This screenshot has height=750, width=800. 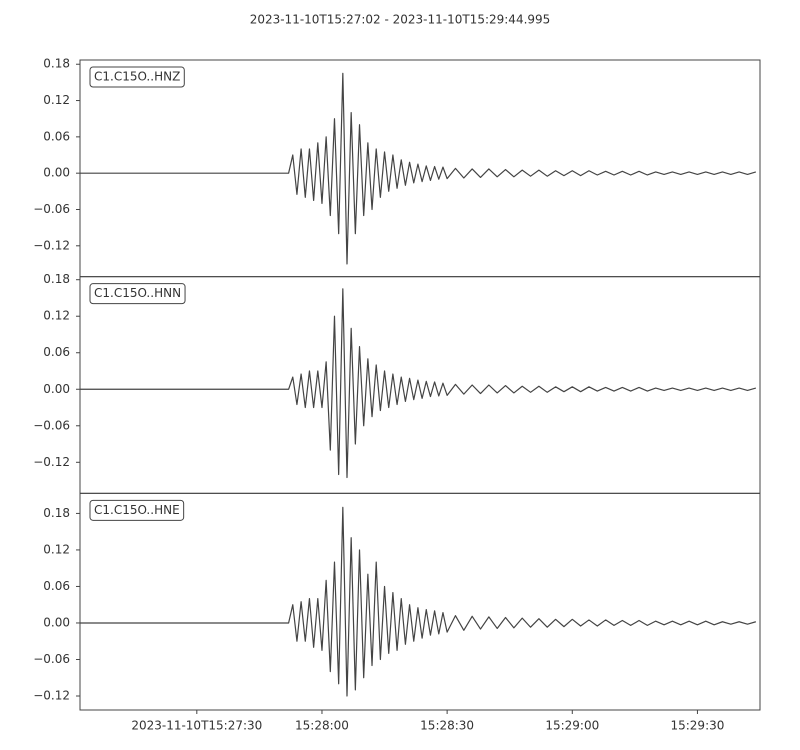 I want to click on x-tick-label: 15:29:30, so click(x=697, y=726).